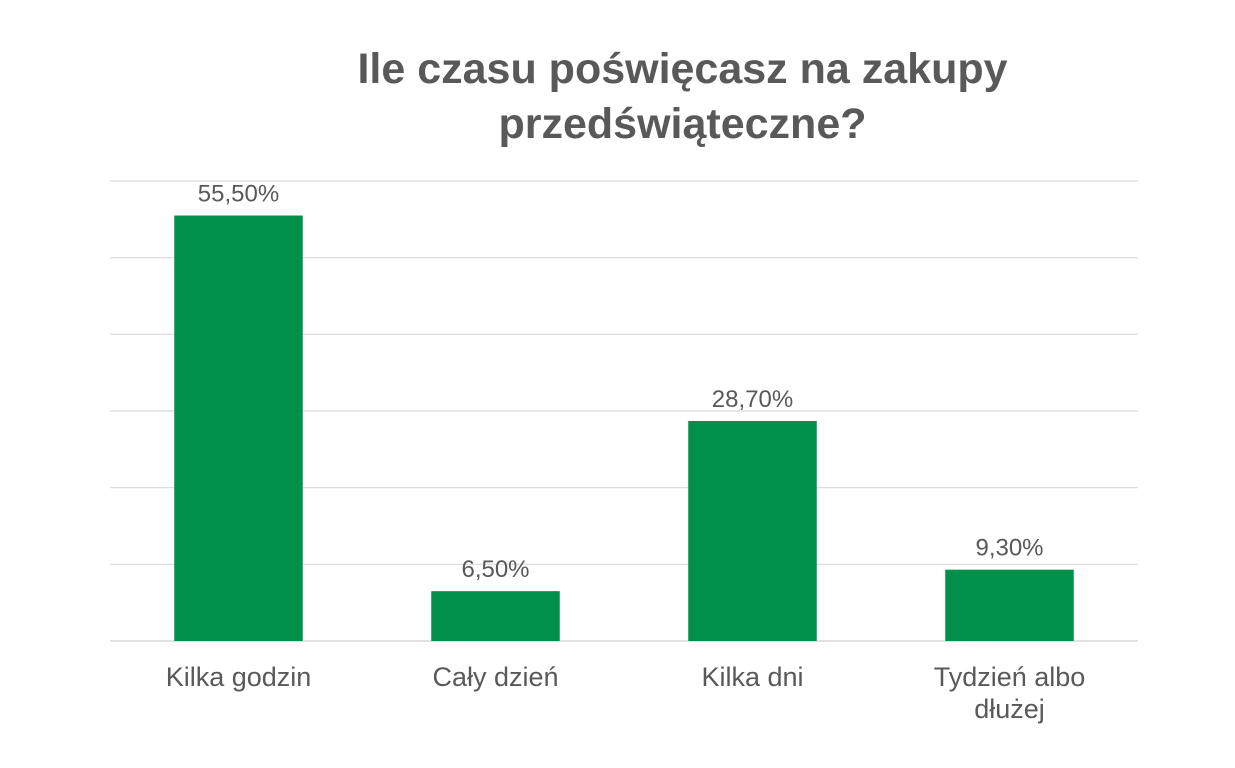 The image size is (1235, 768). Describe the element at coordinates (238, 194) in the screenshot. I see `data-label: 55,50%` at that location.